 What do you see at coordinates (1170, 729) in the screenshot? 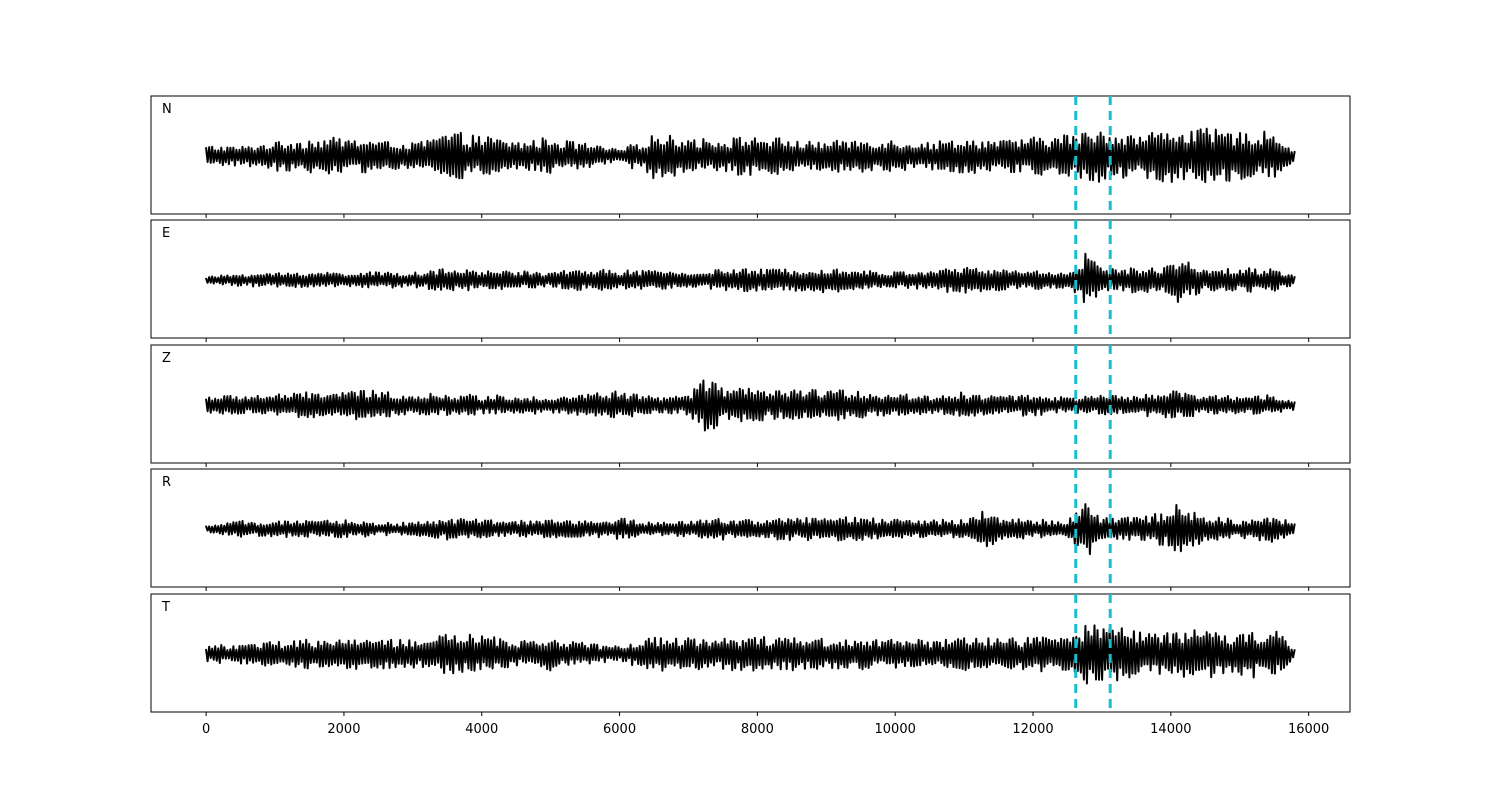
I see `x-tick-label: 14000` at bounding box center [1170, 729].